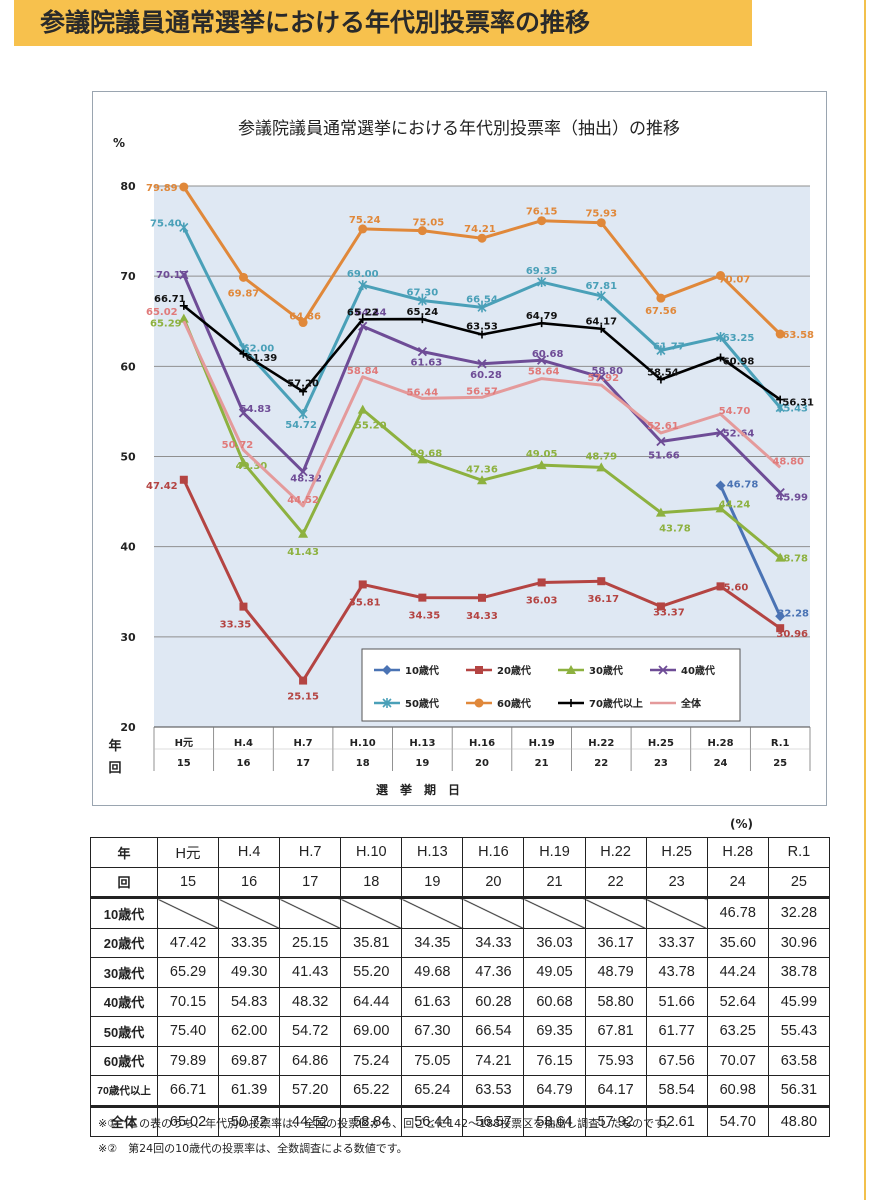 This screenshot has width=879, height=1200. I want to click on header-kai: 回, so click(124, 882).